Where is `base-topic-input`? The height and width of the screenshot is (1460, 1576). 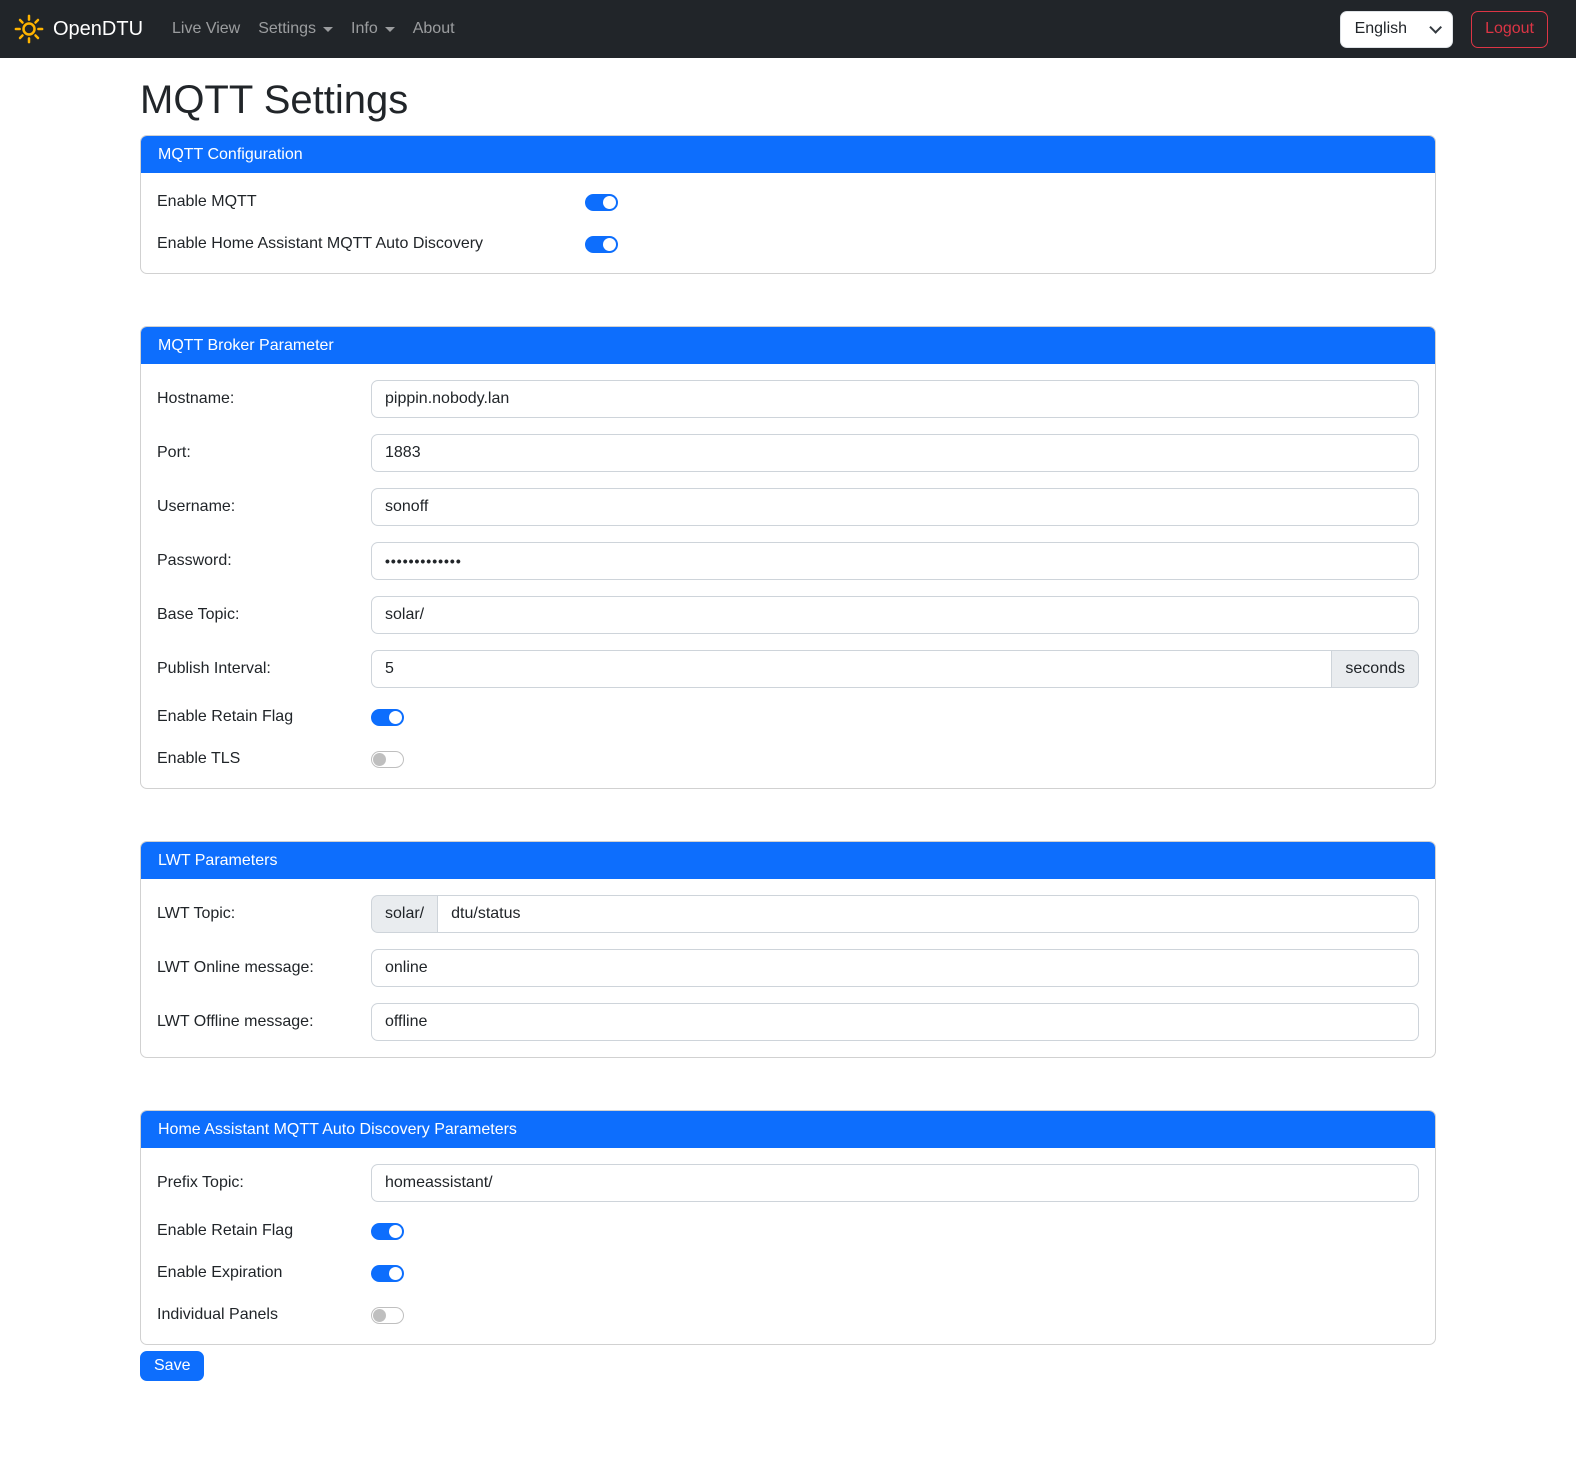
base-topic-input is located at coordinates (895, 615).